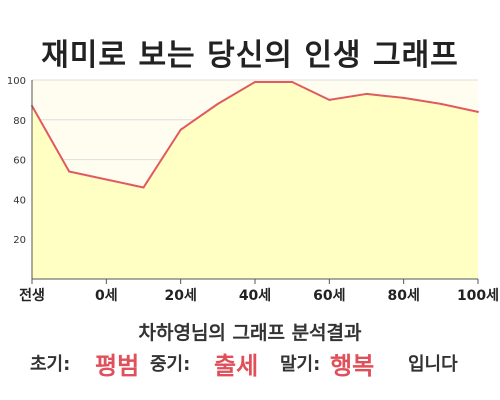 The image size is (500, 400). I want to click on x-tick-label: 80세, so click(403, 296).